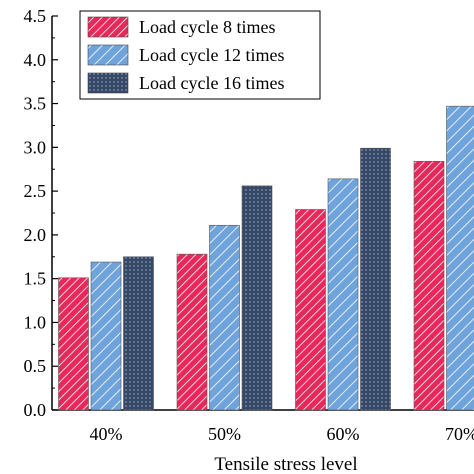 The image size is (474, 474). Describe the element at coordinates (224, 434) in the screenshot. I see `x-tick-label: 50%` at that location.